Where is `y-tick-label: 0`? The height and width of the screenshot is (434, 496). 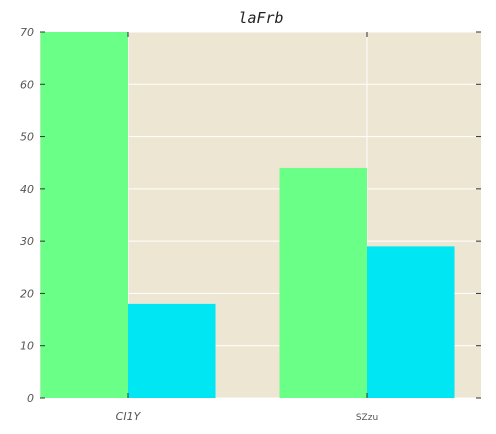
y-tick-label: 0 is located at coordinates (30, 398).